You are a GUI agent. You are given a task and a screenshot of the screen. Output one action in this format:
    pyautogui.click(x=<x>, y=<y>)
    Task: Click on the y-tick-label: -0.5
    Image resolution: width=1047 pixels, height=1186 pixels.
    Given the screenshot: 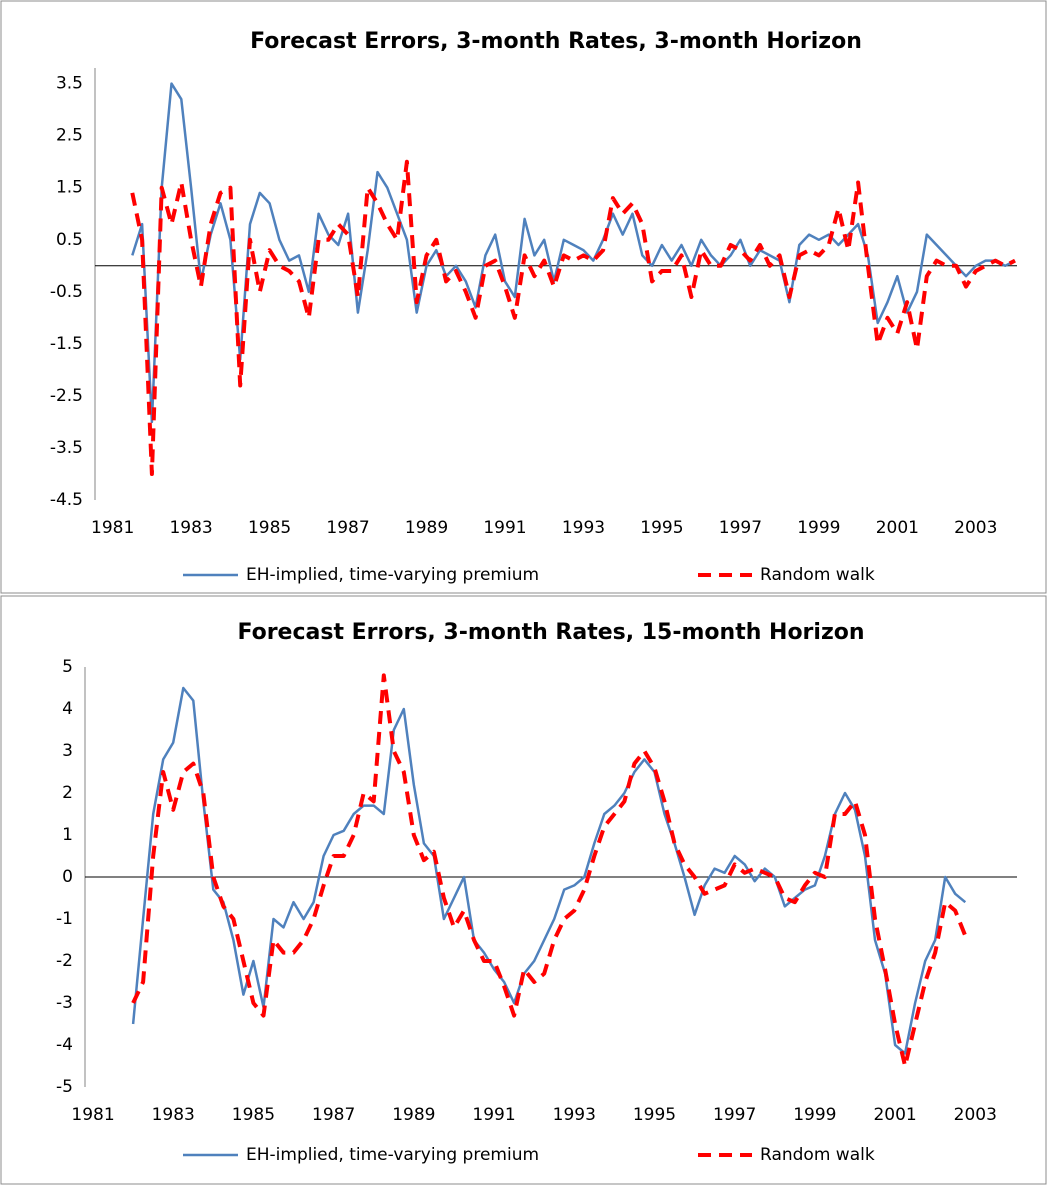 What is the action you would take?
    pyautogui.click(x=66, y=292)
    